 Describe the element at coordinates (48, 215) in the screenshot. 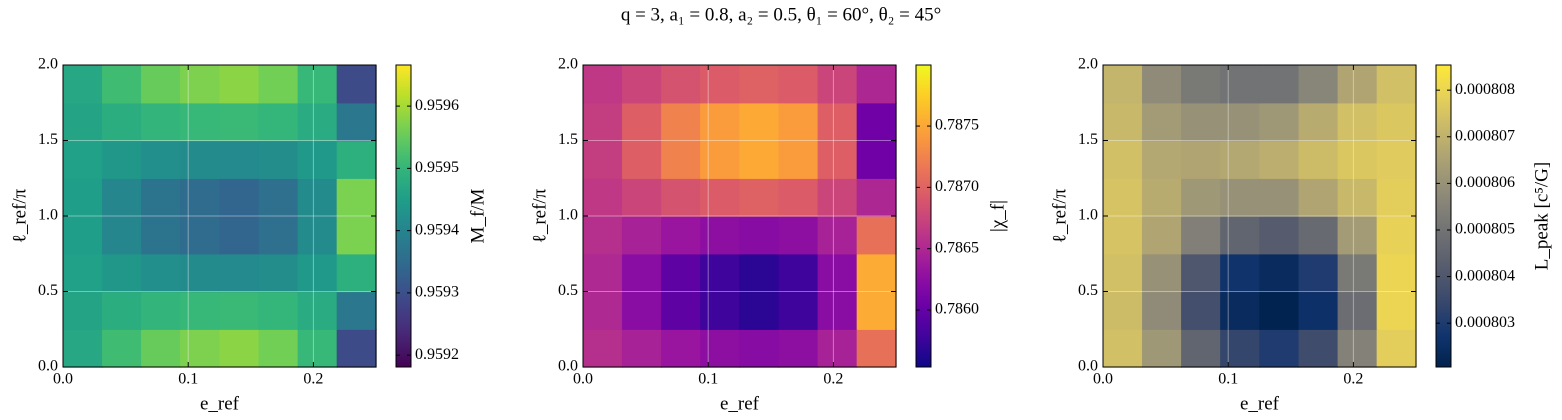

I see `y-tick-label: 1.0` at that location.